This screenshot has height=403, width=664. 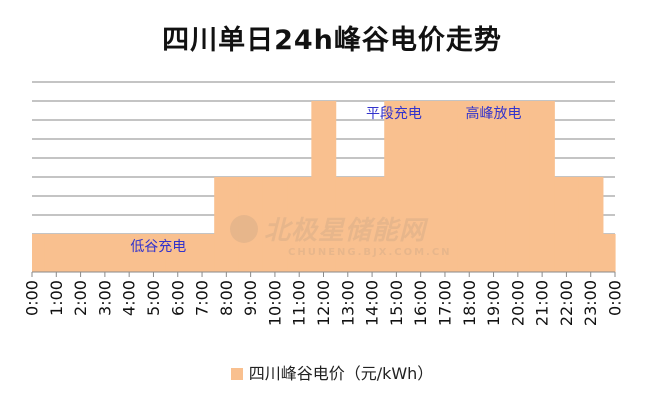 I want to click on legend: 四川峰谷电价（元/kWh）, so click(x=332, y=372).